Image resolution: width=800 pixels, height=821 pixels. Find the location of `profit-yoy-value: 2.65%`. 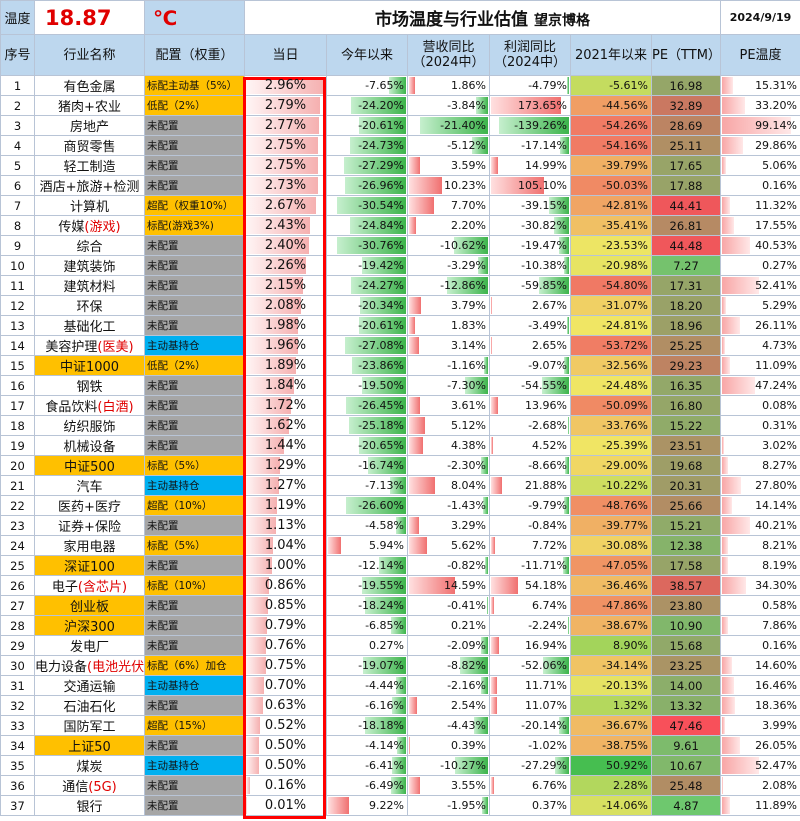

profit-yoy-value: 2.65% is located at coordinates (549, 345).